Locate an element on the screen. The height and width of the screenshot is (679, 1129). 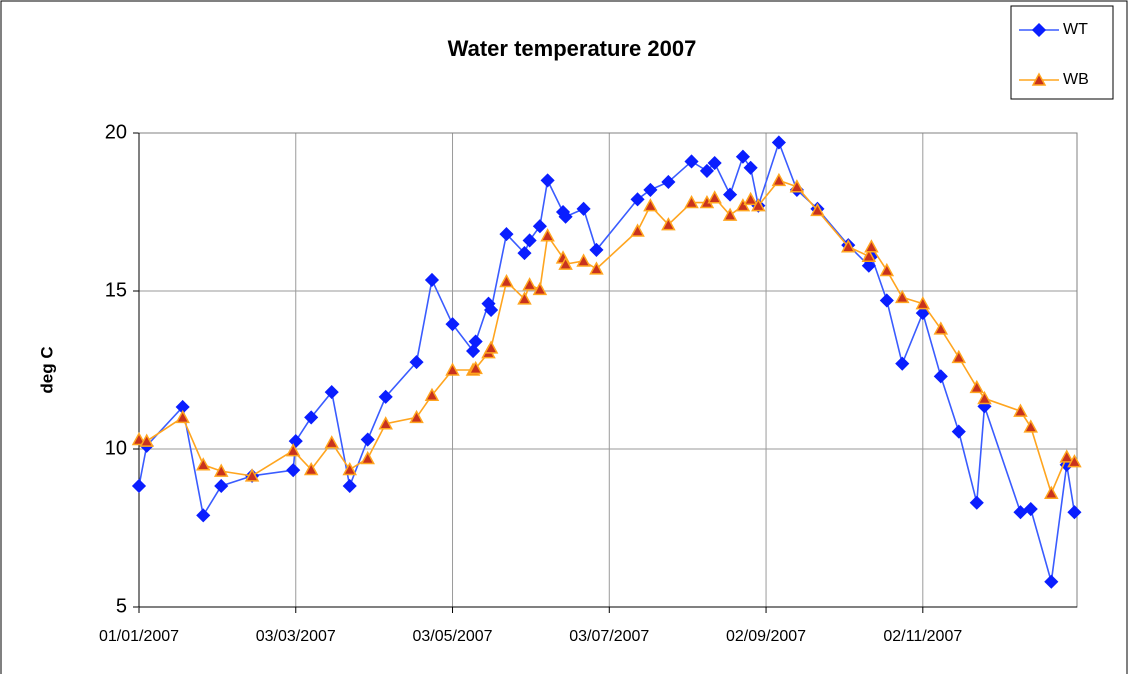
x-tick-label: 03/05/2007 is located at coordinates (452, 636).